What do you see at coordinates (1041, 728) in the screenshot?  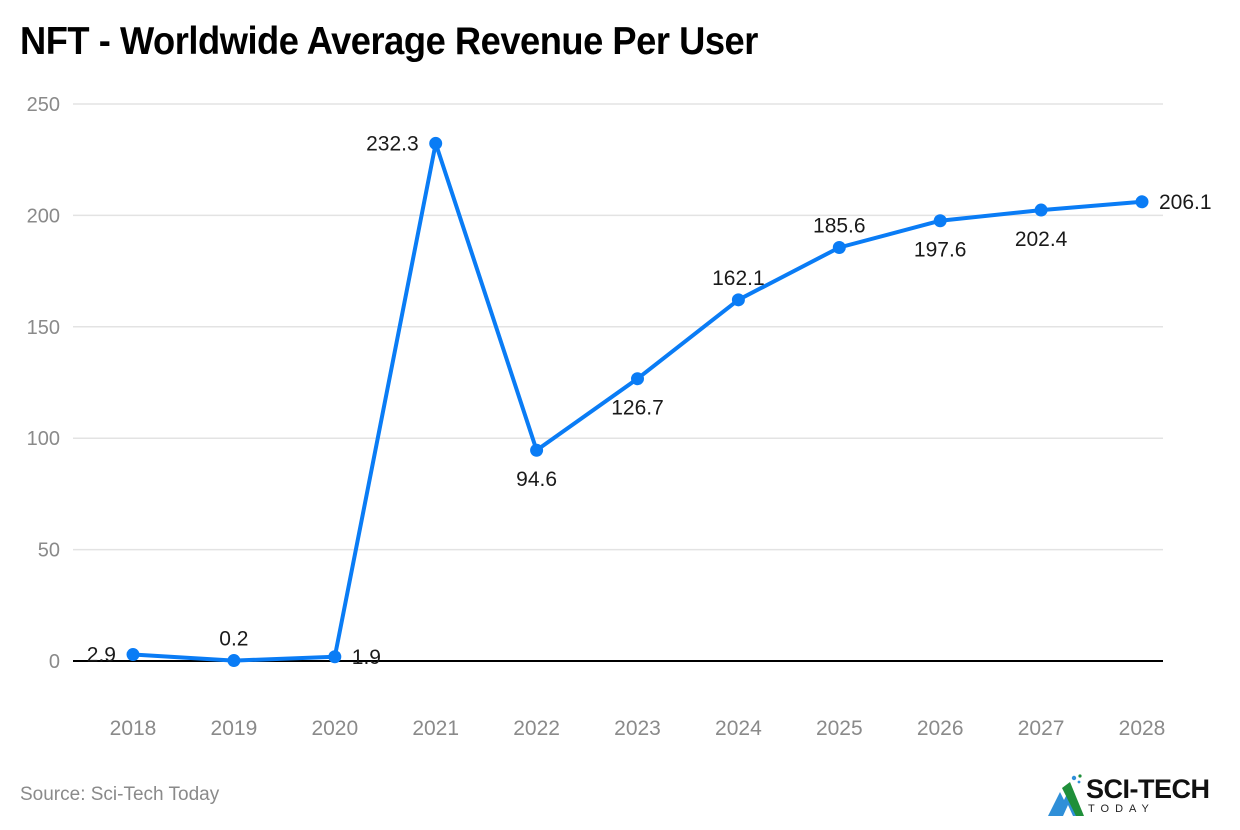 I see `x-tick-label: 2027` at bounding box center [1041, 728].